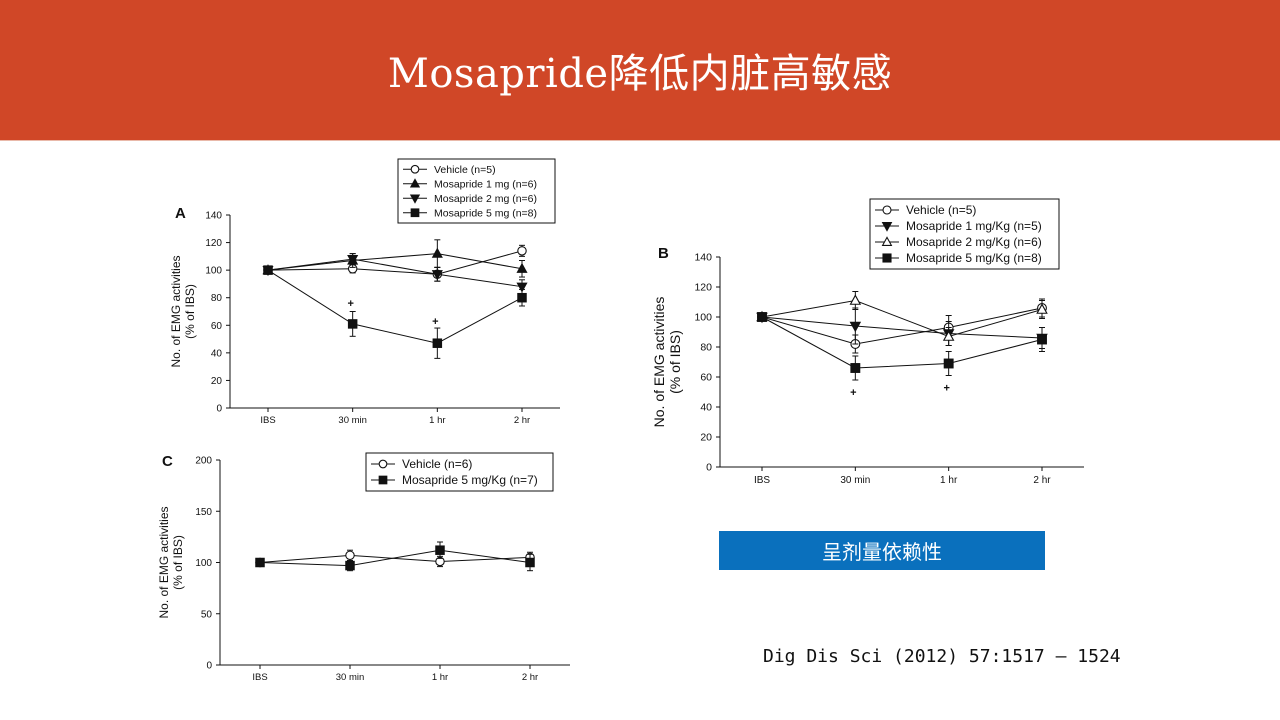 Image resolution: width=1280 pixels, height=720 pixels. I want to click on panel-label: C, so click(167, 461).